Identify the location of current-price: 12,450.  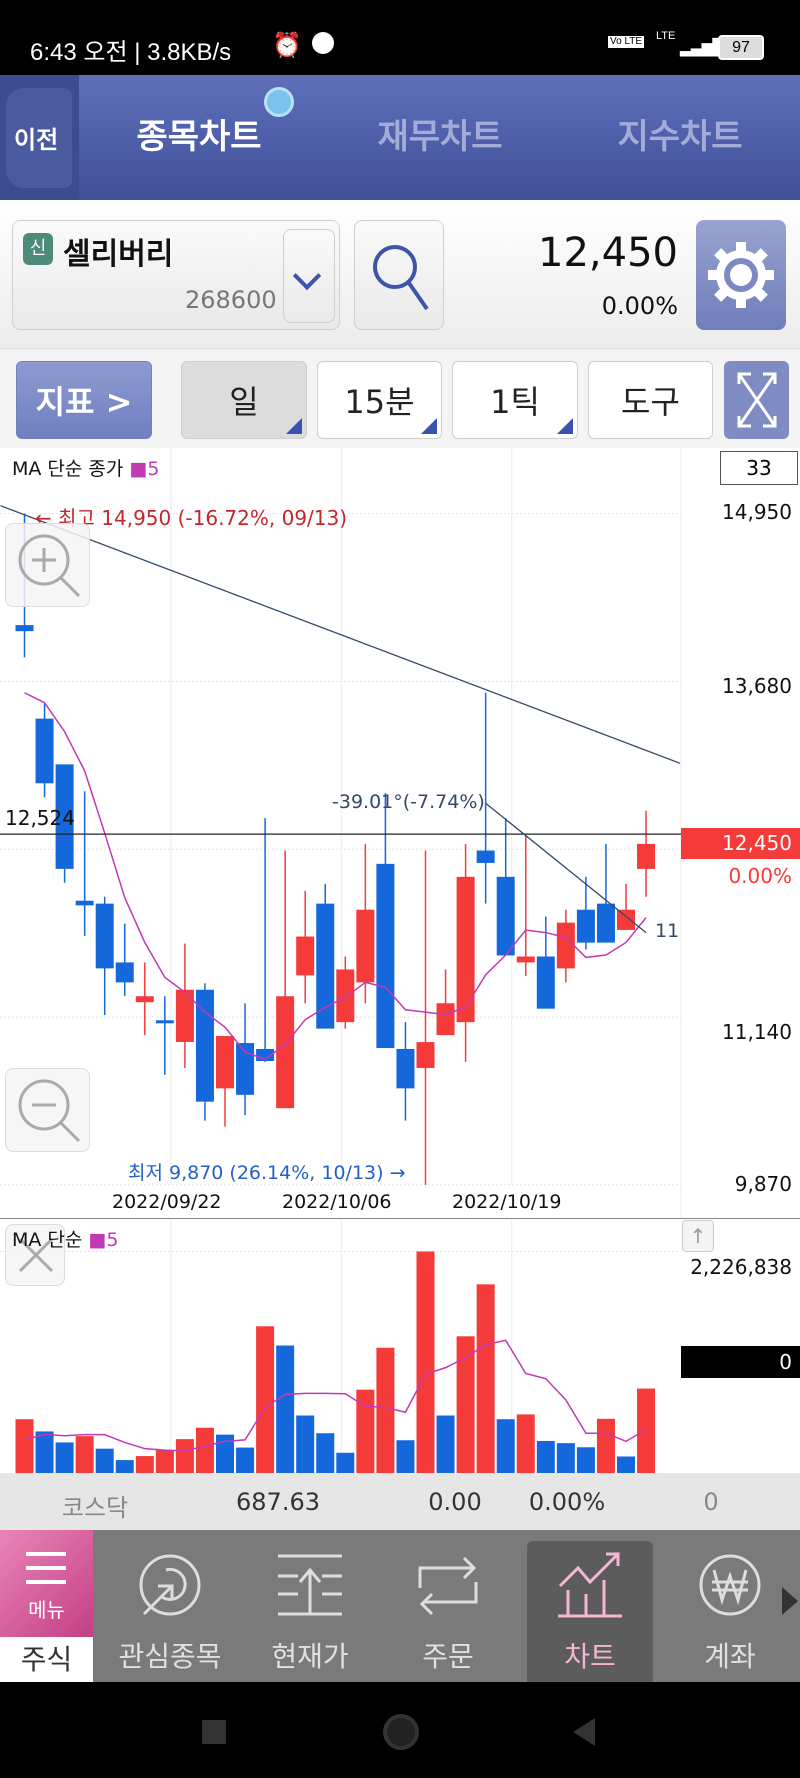
(608, 253).